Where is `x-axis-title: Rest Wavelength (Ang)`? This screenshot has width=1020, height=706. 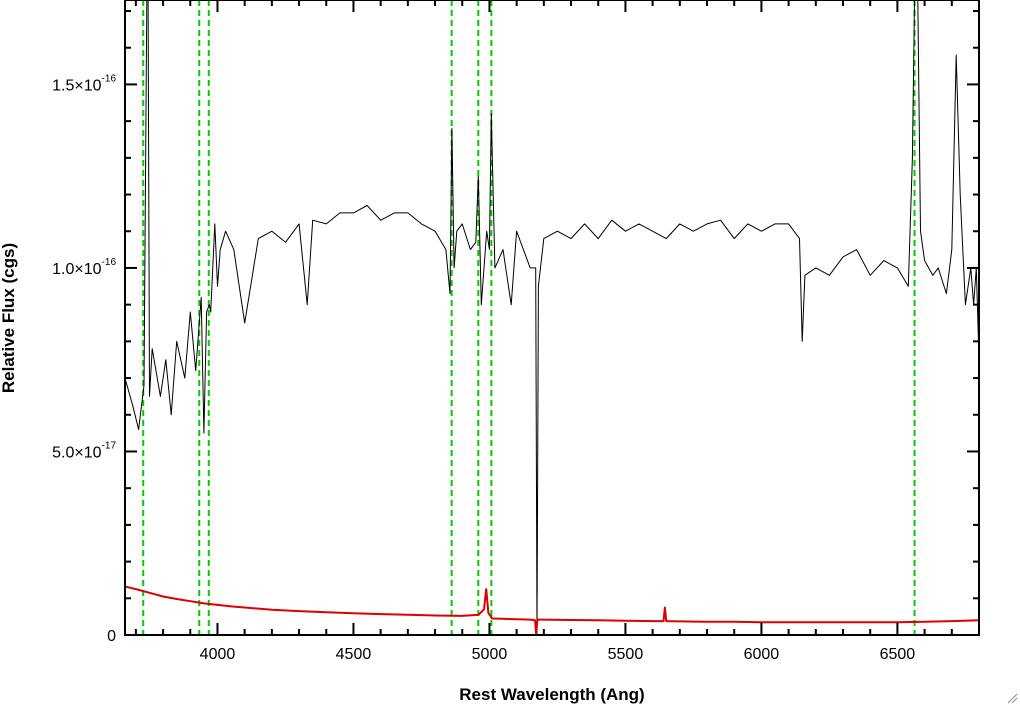
x-axis-title: Rest Wavelength (Ang) is located at coordinates (551, 694).